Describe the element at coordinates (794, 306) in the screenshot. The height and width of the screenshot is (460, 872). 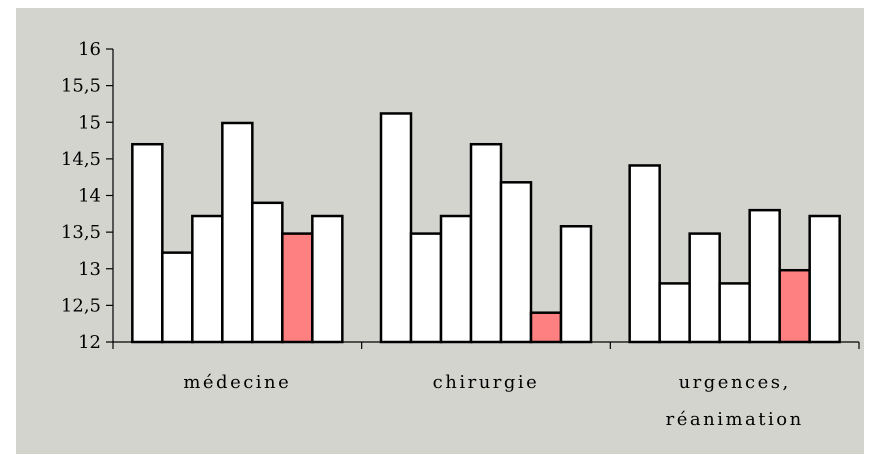
I see `bar-group3-bar6` at that location.